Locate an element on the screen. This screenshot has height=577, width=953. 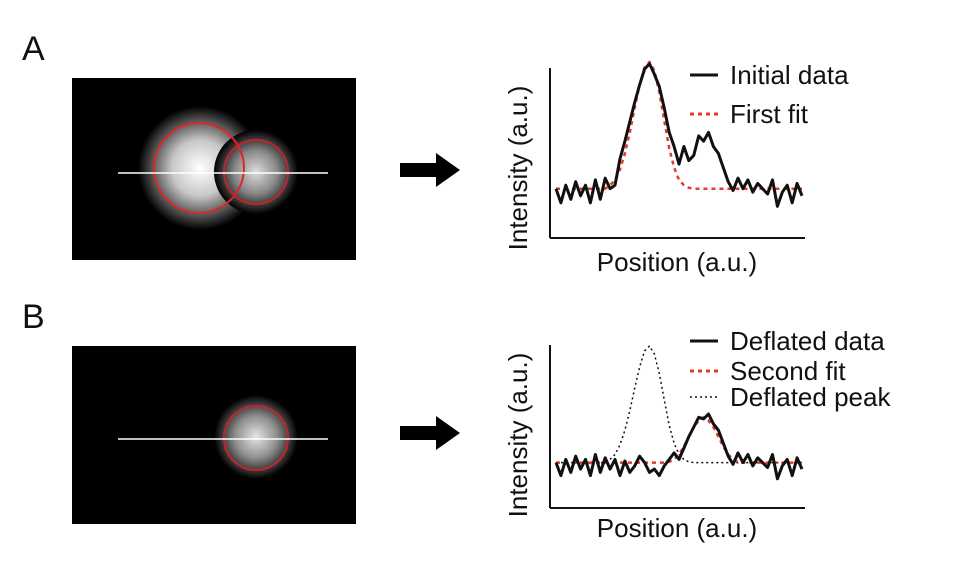
fit-circle-primary is located at coordinates (199, 168).